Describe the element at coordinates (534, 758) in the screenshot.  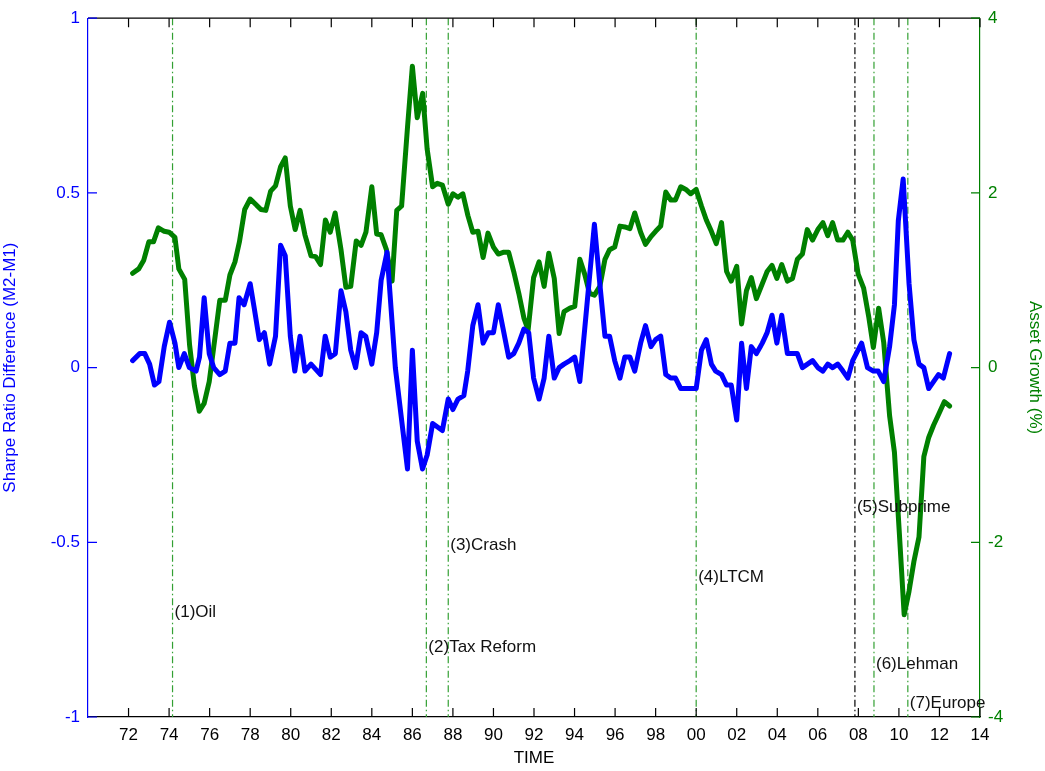
I see `x-axis-title: TIME` at that location.